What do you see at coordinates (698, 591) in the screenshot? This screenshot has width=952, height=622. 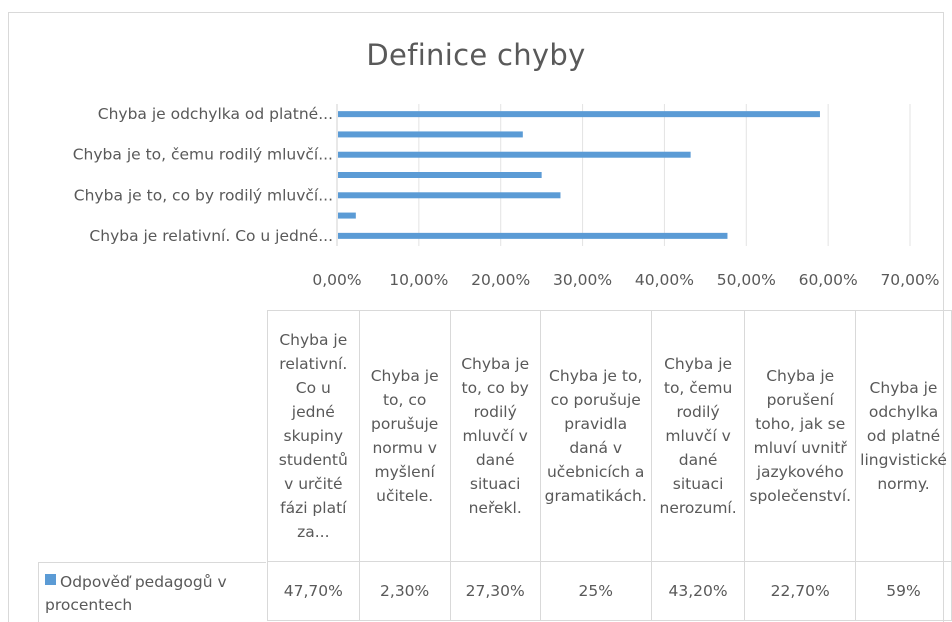 I see `table-value-cell: 43,20%` at bounding box center [698, 591].